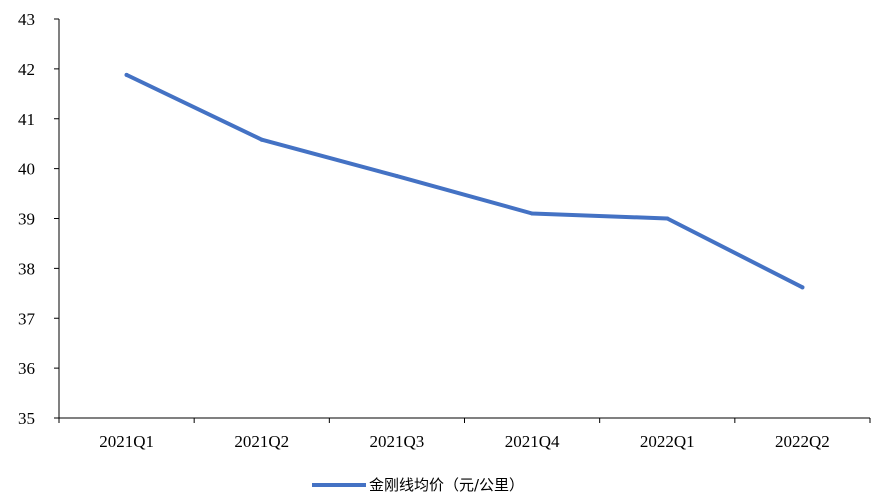  I want to click on x-tick-label: 2021Q1, so click(126, 441).